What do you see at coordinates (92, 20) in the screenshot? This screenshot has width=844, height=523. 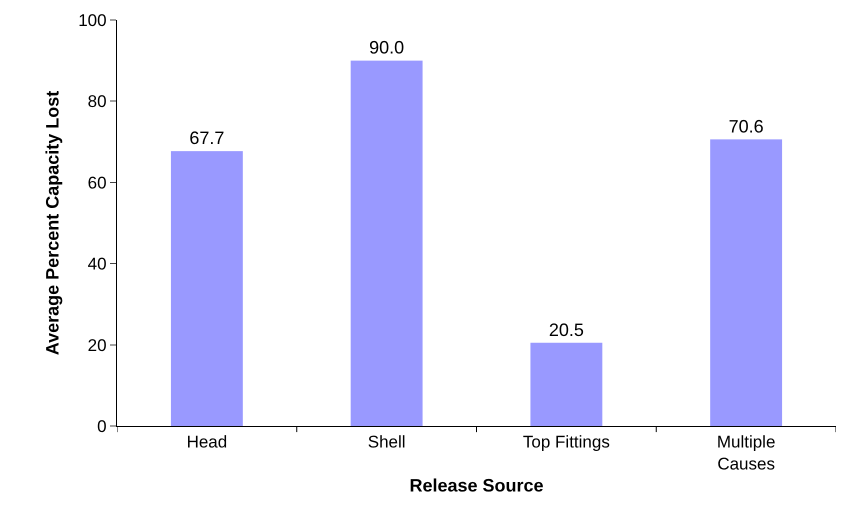 I see `y-tick-label: 100` at bounding box center [92, 20].